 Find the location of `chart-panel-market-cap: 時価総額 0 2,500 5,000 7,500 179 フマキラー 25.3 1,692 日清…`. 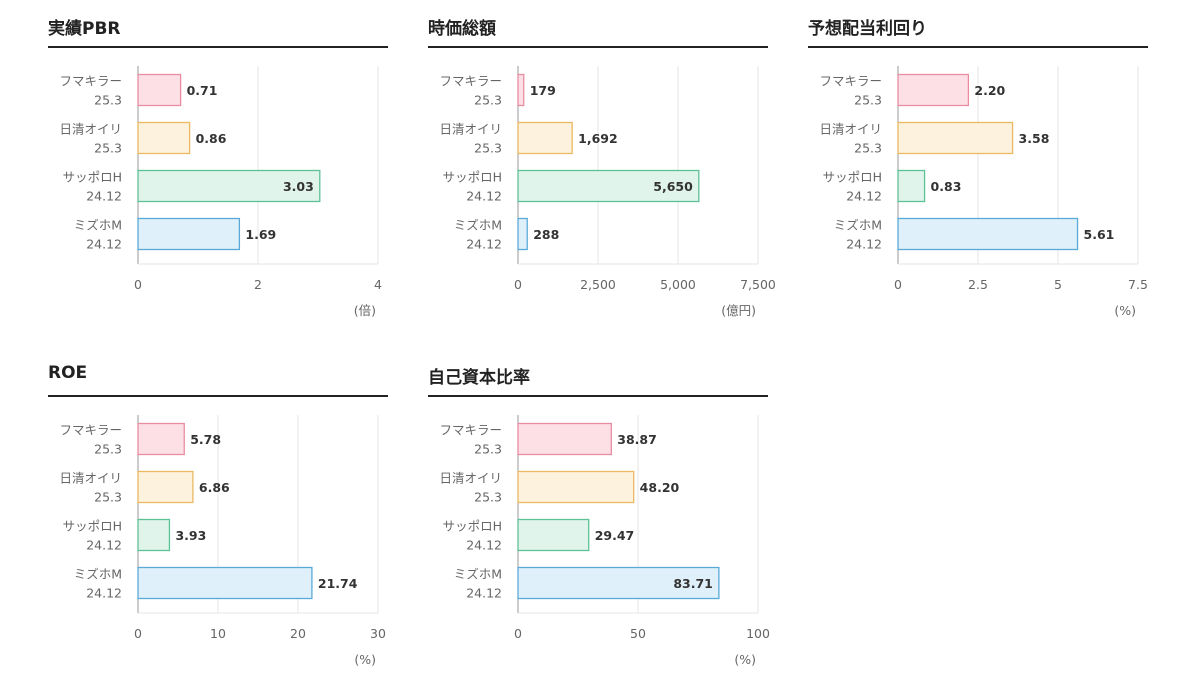

chart-panel-market-cap: 時価総額 0 2,500 5,000 7,500 179 フマキラー 25.3 1,692 日清… is located at coordinates (602, 174).